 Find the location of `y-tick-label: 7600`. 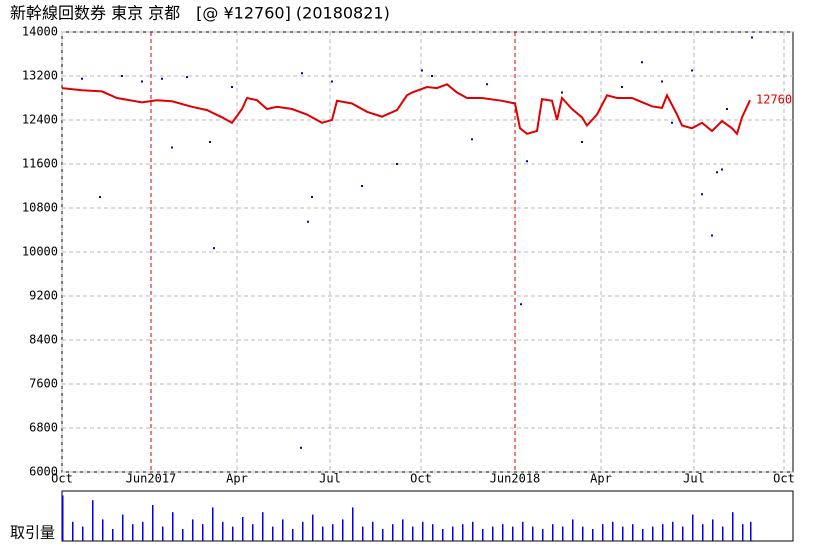

y-tick-label: 7600 is located at coordinates (43, 384).